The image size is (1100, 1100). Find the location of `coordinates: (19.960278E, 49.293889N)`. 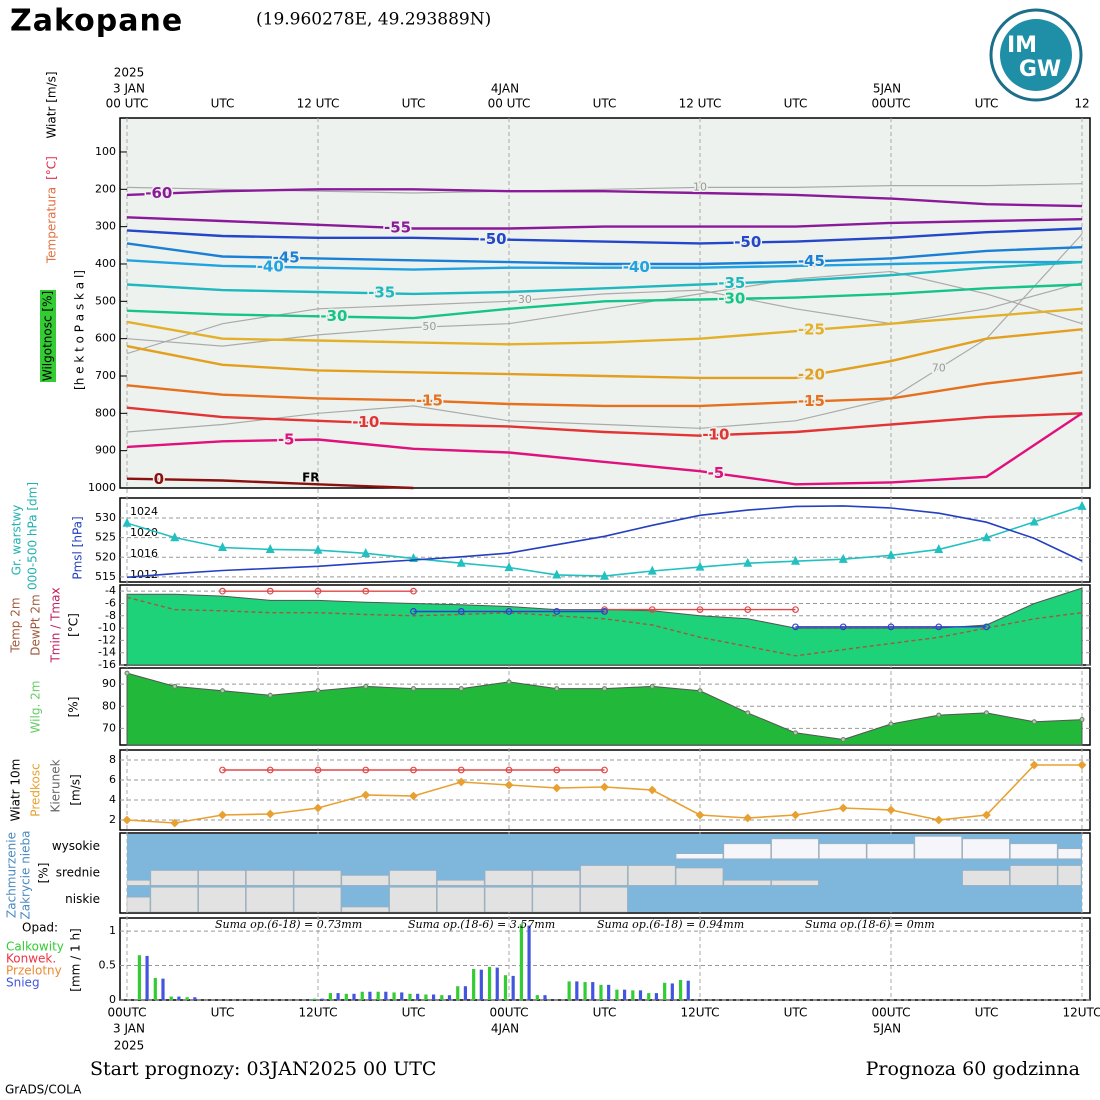

coordinates: (19.960278E, 49.293889N) is located at coordinates (373, 20).